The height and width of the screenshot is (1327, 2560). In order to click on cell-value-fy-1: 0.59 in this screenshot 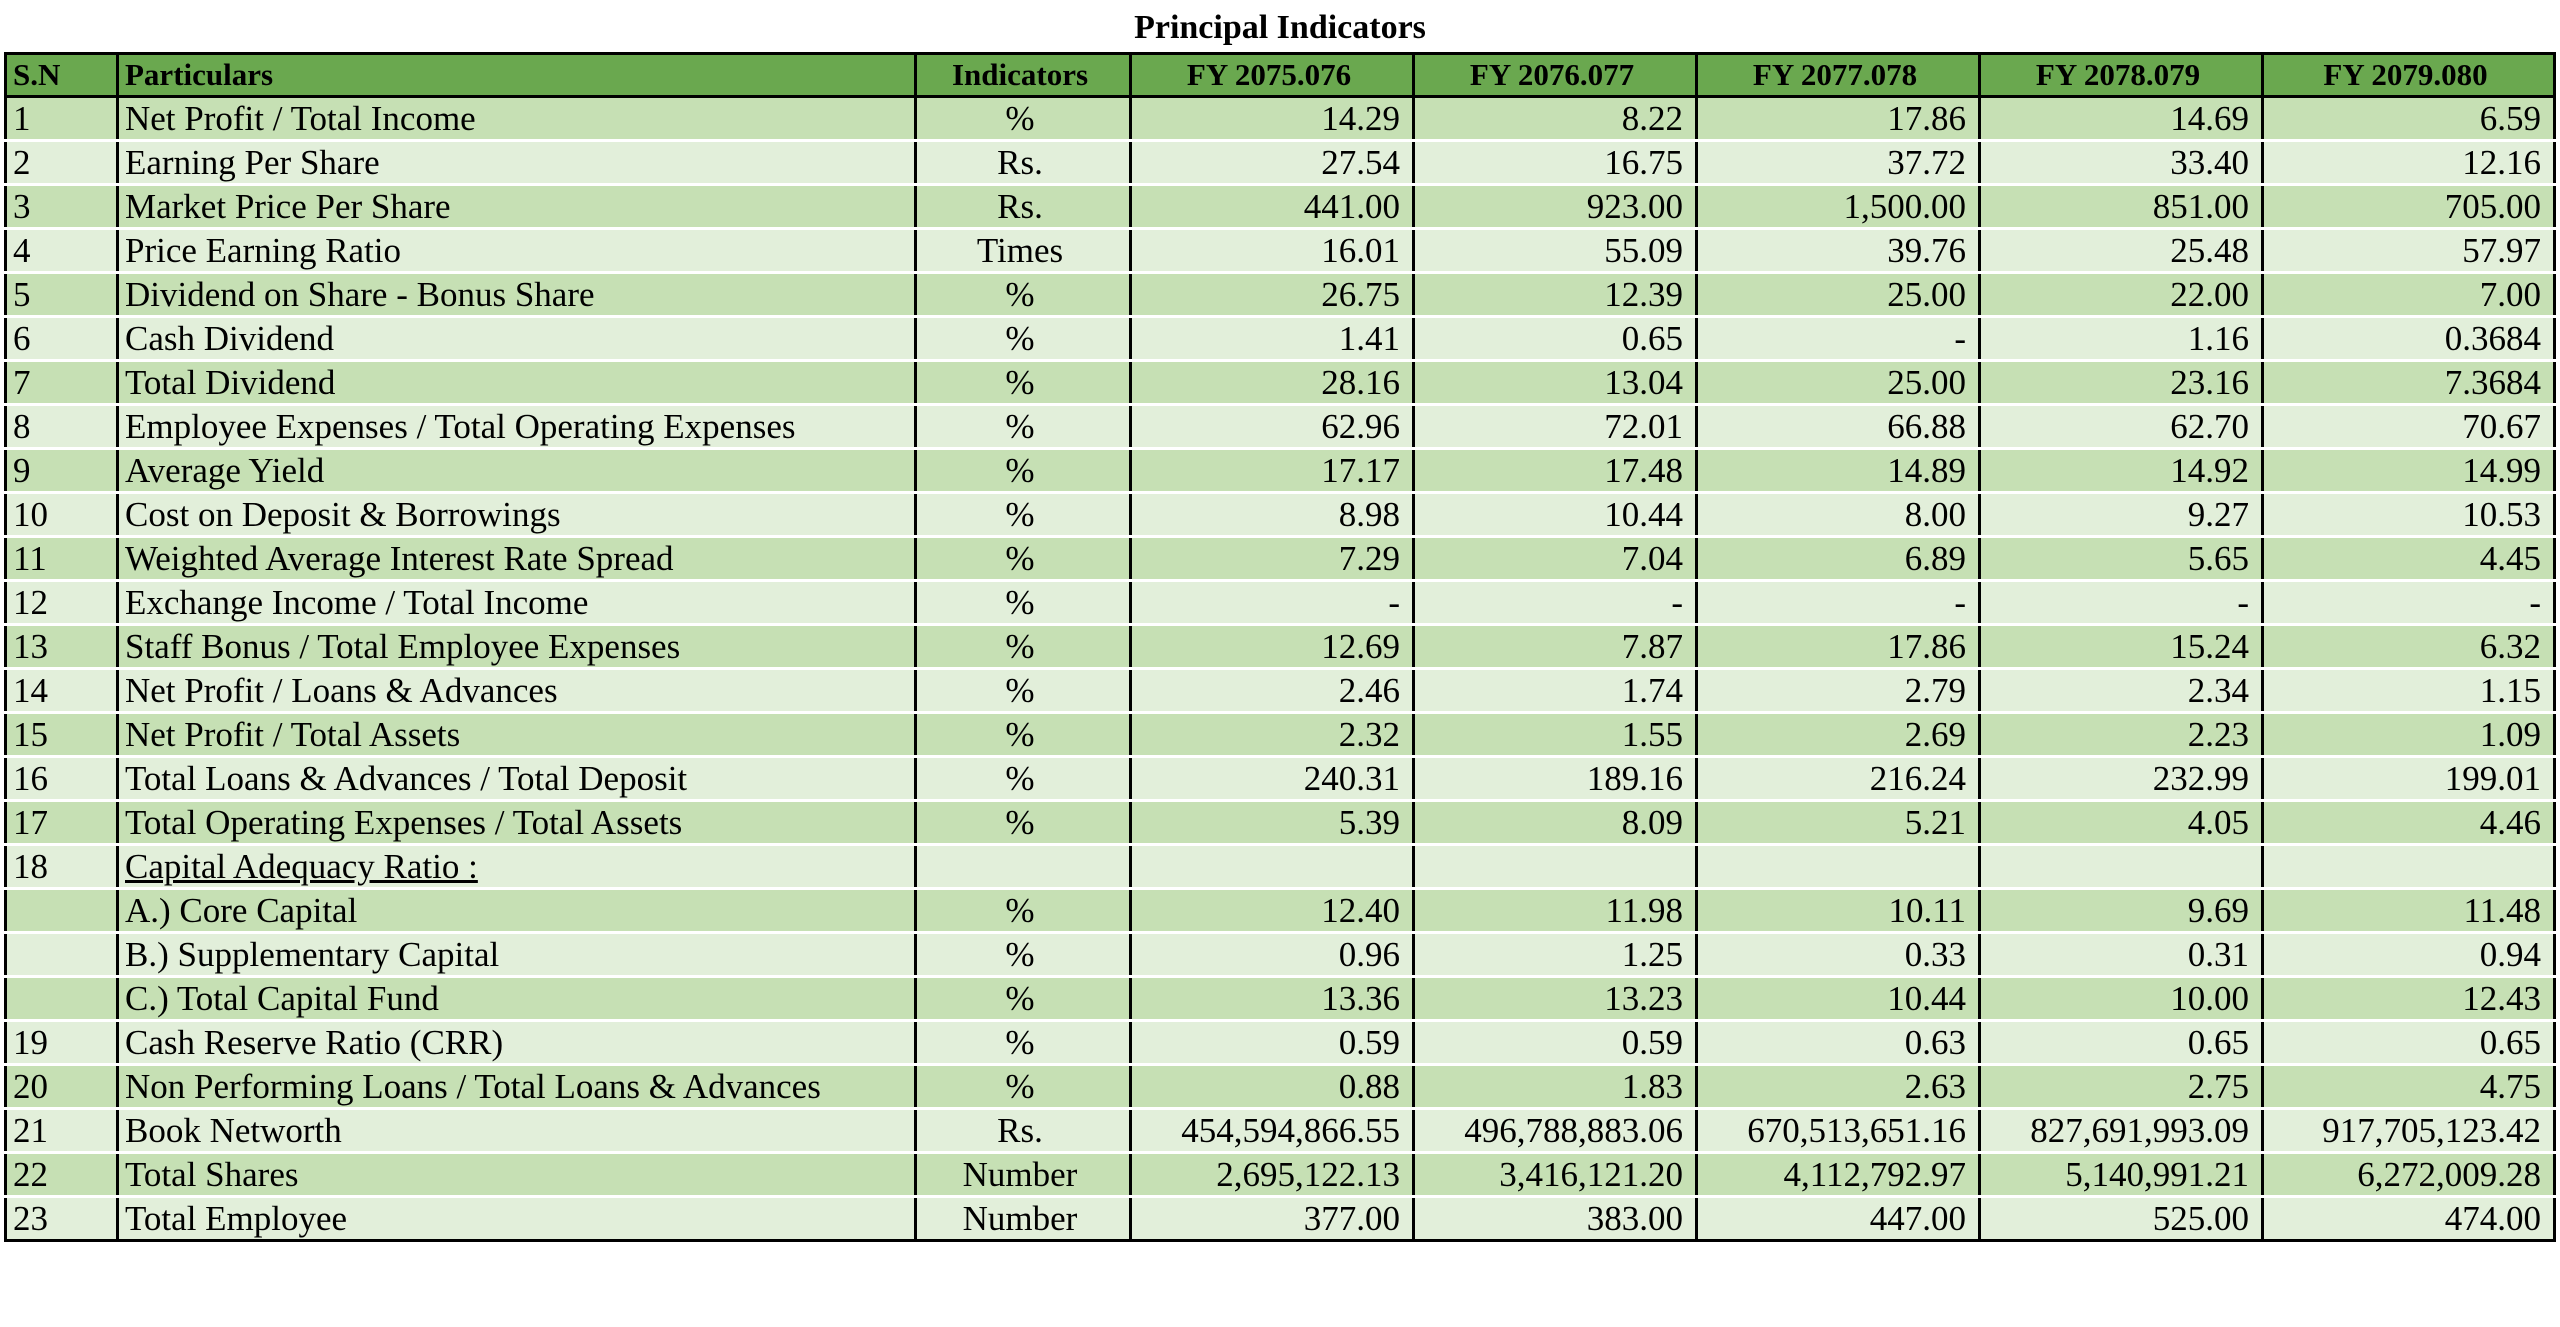, I will do `click(1555, 1042)`.